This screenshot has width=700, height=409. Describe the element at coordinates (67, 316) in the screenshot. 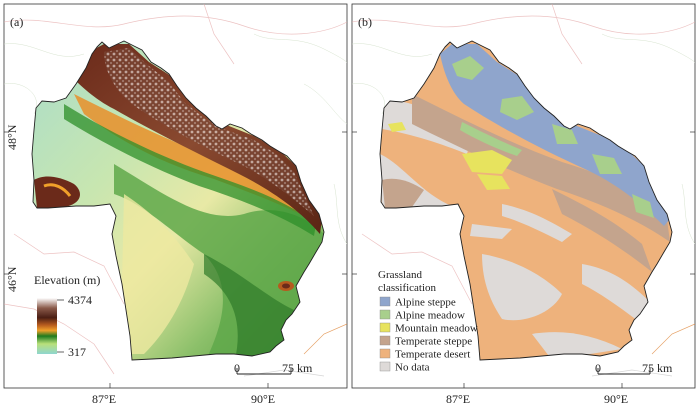

I see `elevation-legend: Elevation (m) 4374 317` at that location.